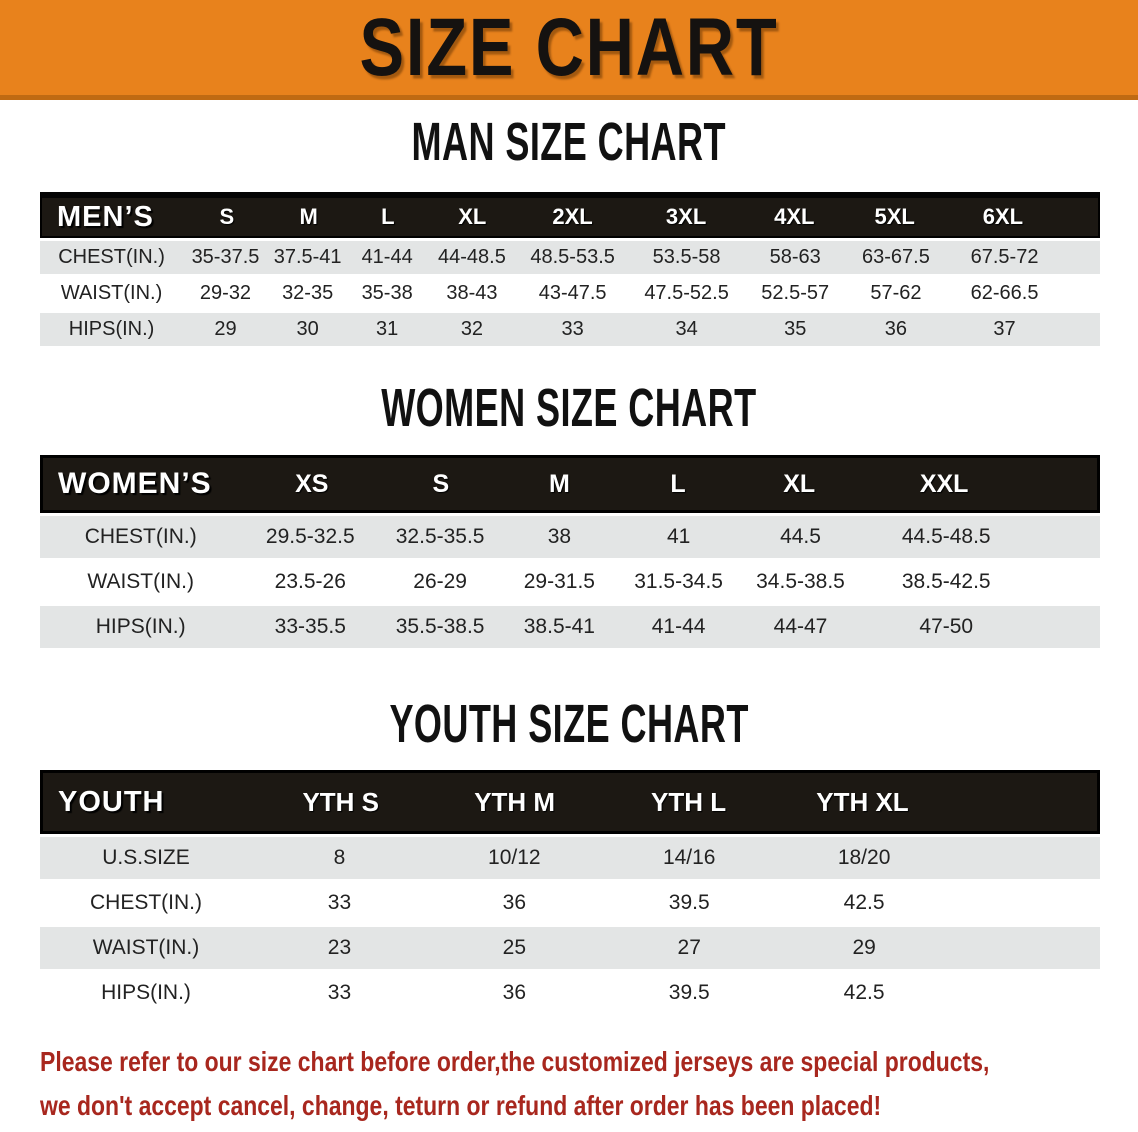 Image resolution: width=1138 pixels, height=1132 pixels. I want to click on table-row: HIPS(IN.) 33 36 39.5 42.5, so click(570, 993).